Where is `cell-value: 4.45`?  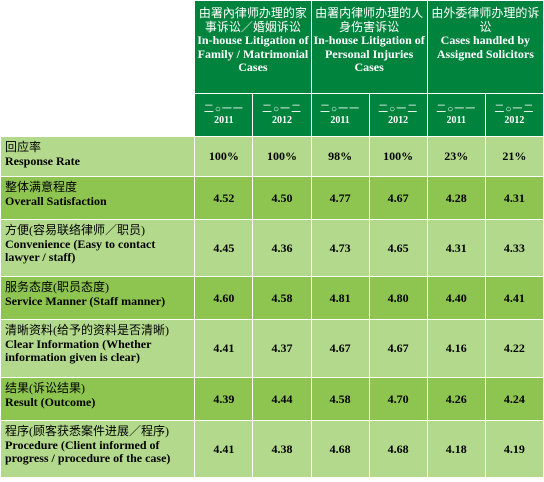
cell-value: 4.45 is located at coordinates (224, 248).